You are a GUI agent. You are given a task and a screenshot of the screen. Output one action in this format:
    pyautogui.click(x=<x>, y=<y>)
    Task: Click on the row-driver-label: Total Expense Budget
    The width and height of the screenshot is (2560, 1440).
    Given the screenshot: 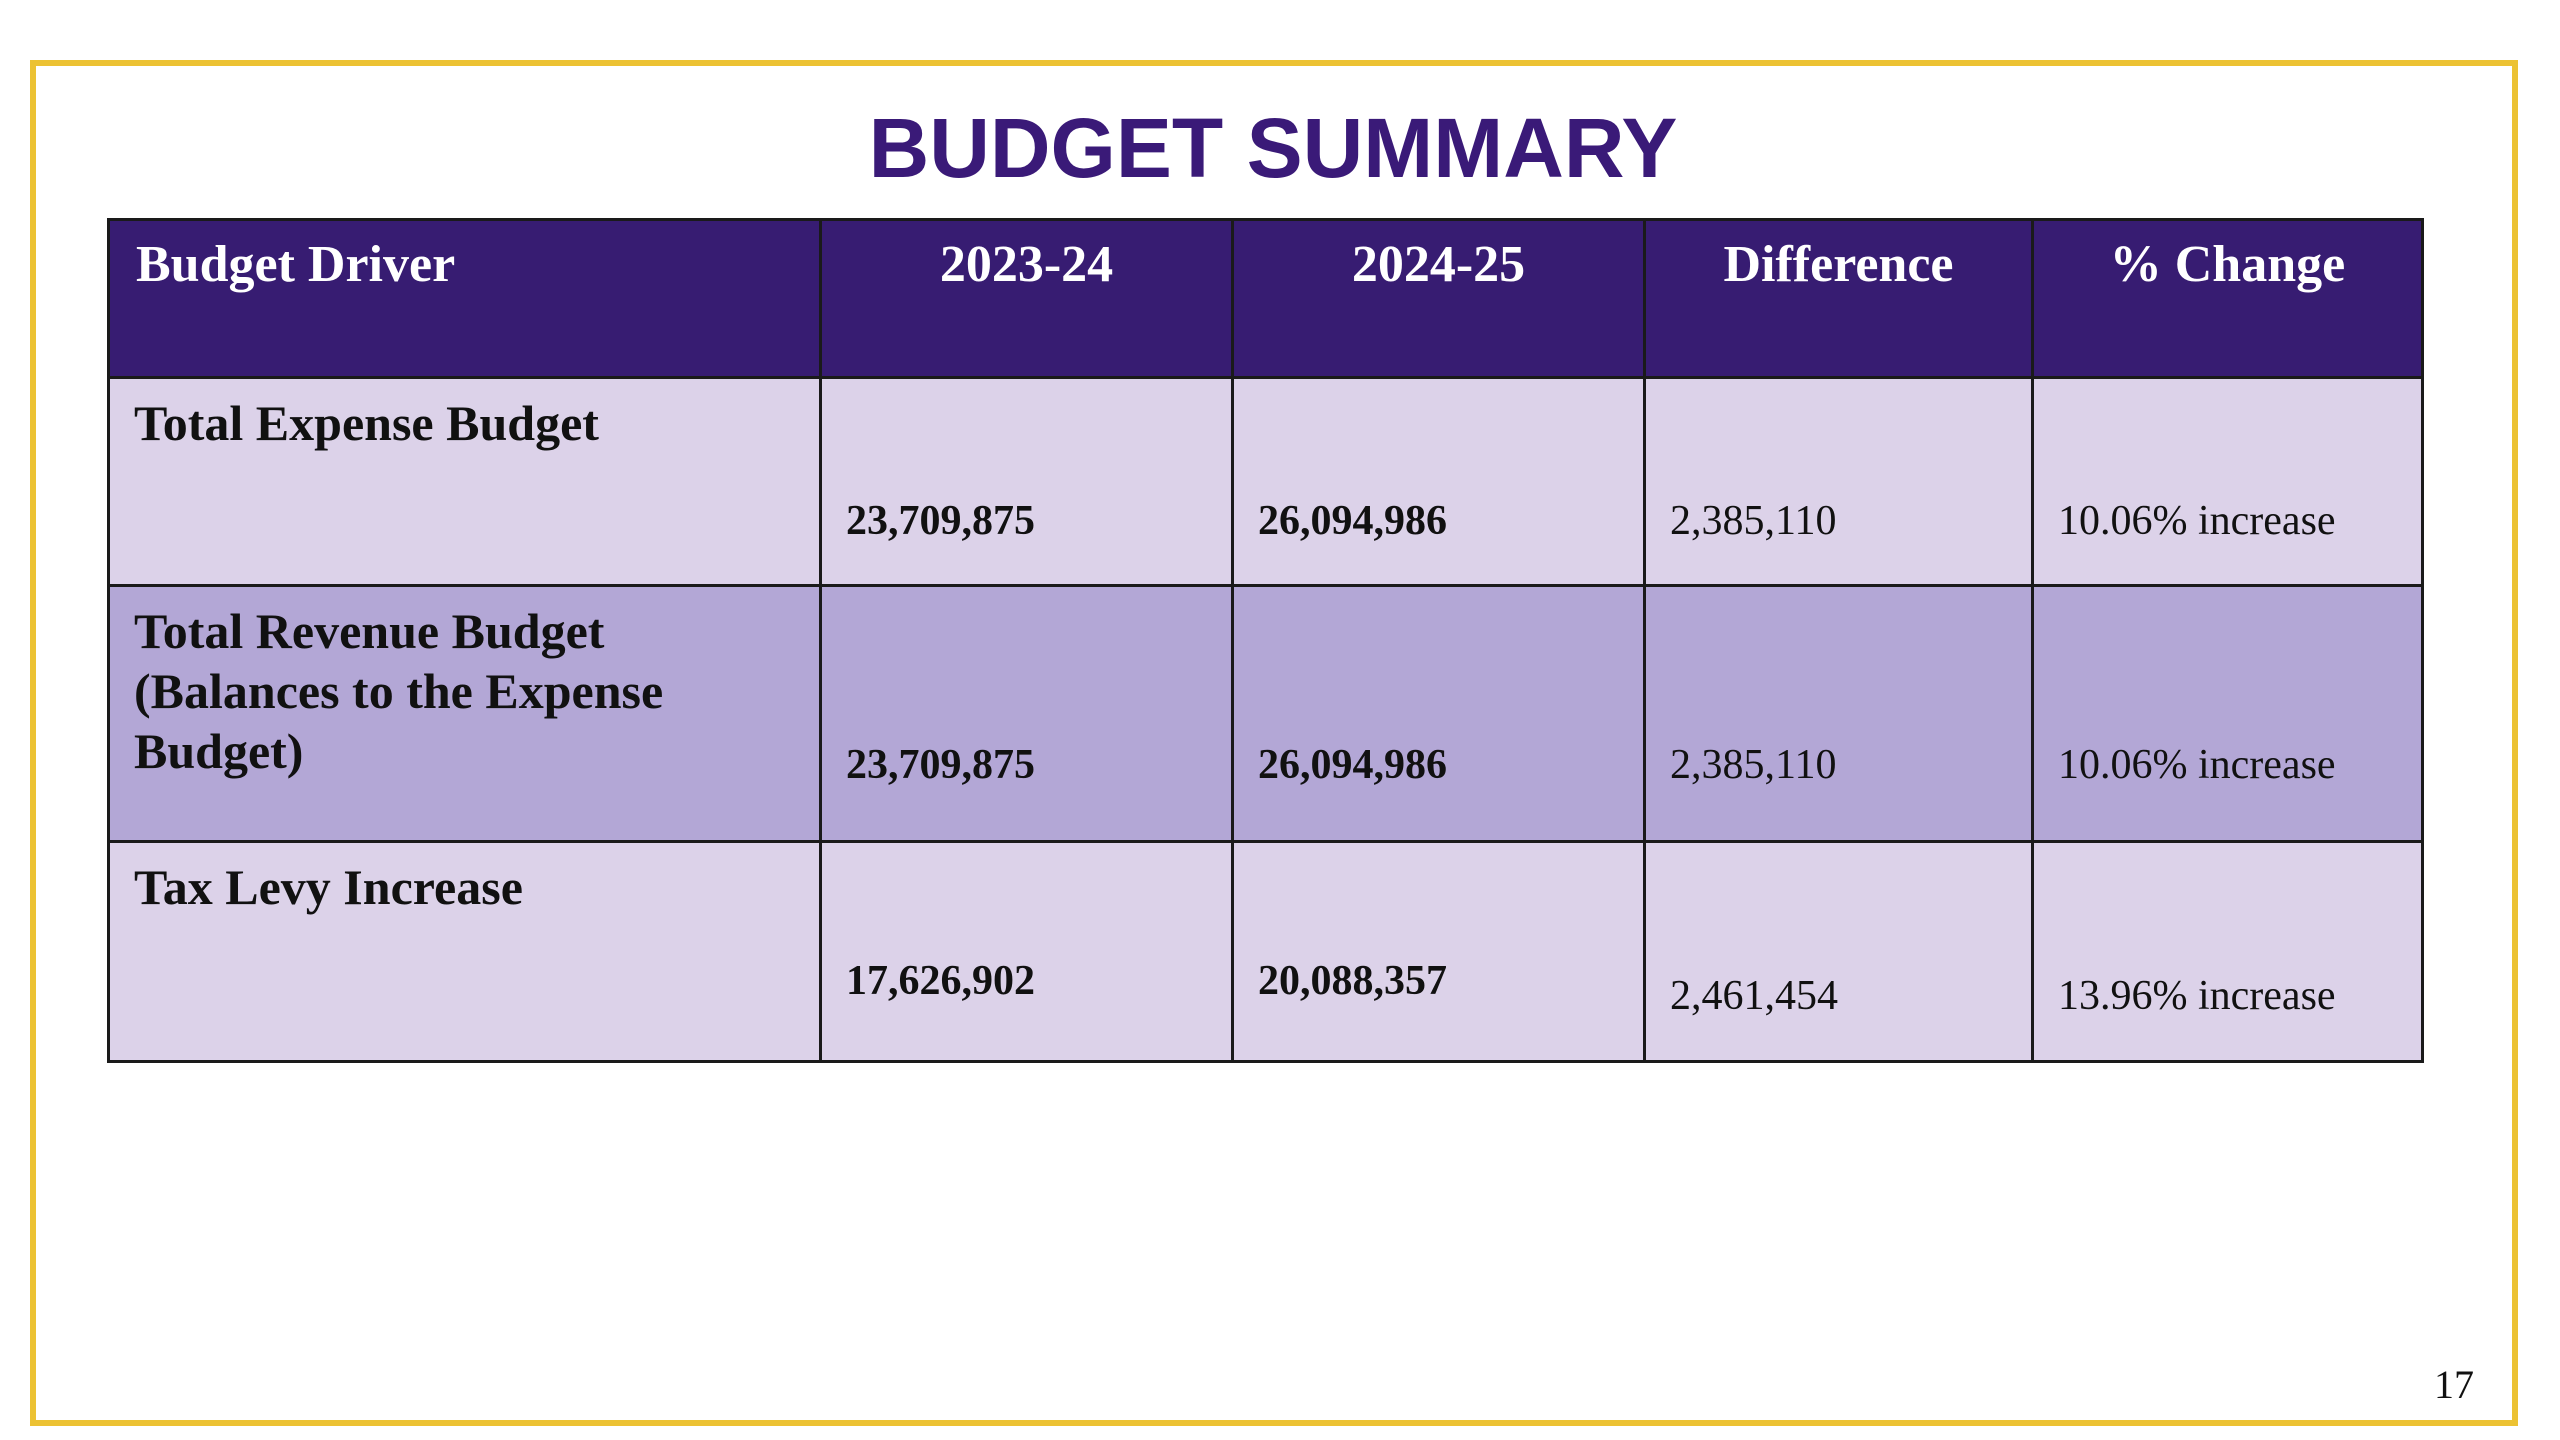 What is the action you would take?
    pyautogui.click(x=464, y=481)
    